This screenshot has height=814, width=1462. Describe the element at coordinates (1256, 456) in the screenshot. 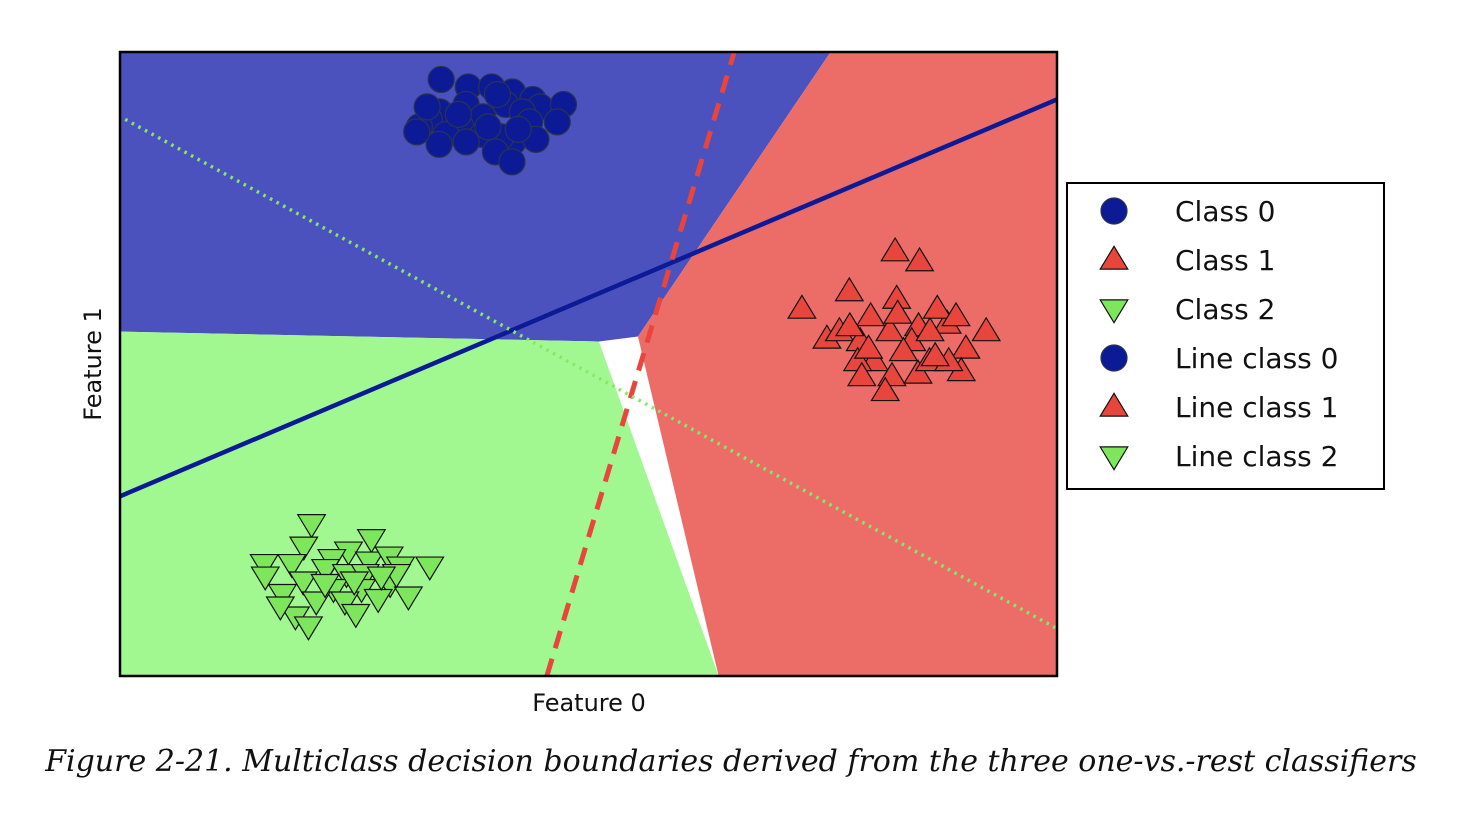

I see `legend-label-5: Line class 2` at that location.